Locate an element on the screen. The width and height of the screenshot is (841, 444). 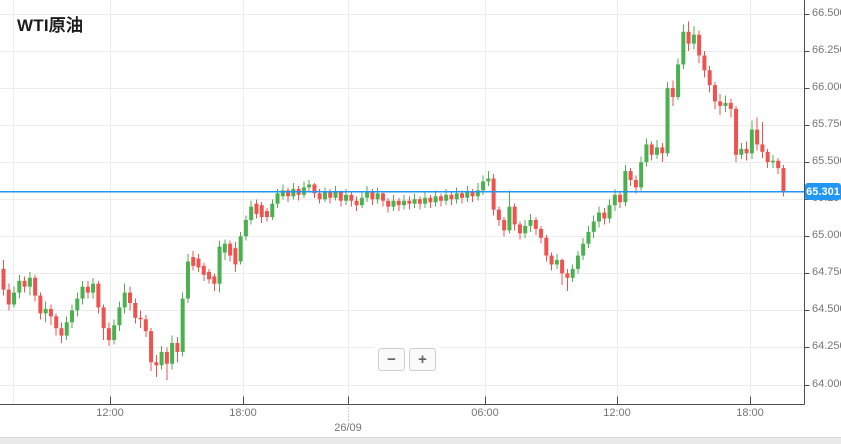
y-axis-label: 66.250 is located at coordinates (826, 50).